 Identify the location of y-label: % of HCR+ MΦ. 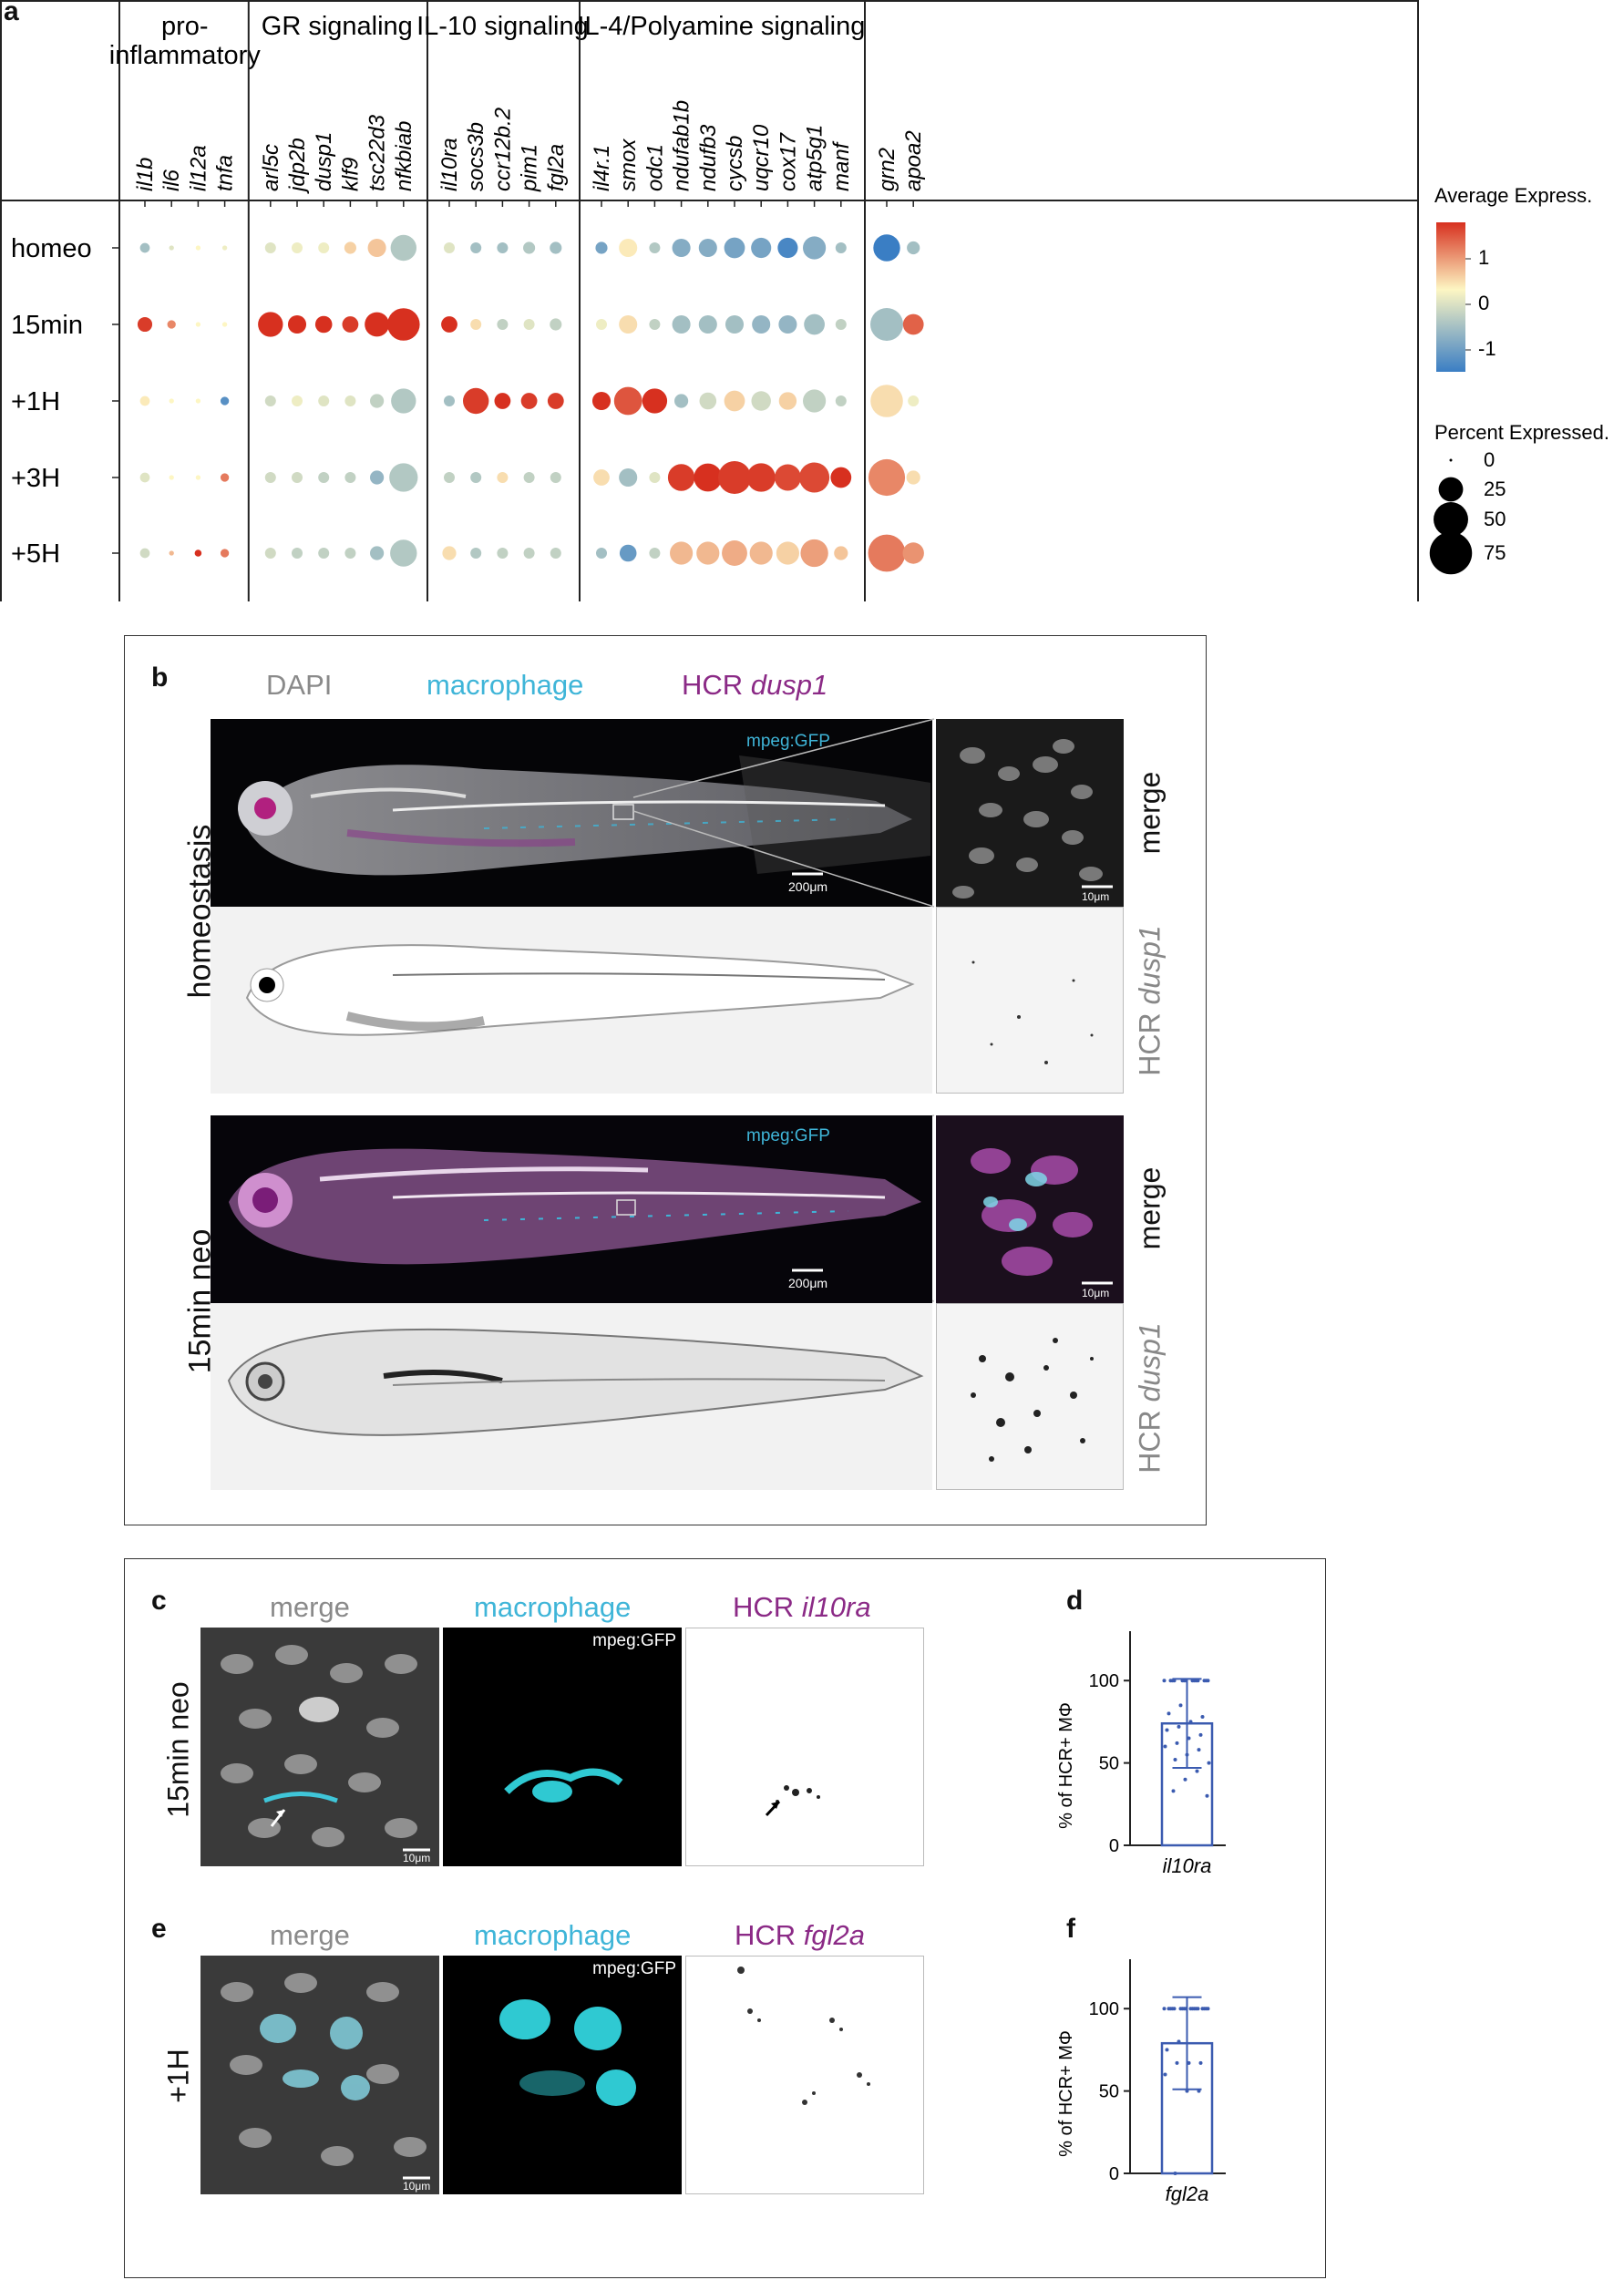
(1066, 2093).